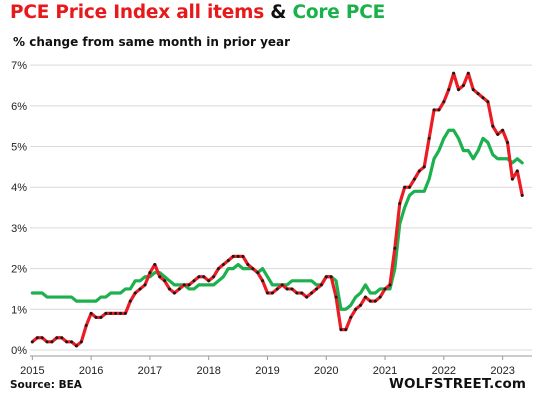 This screenshot has height=401, width=540. Describe the element at coordinates (208, 371) in the screenshot. I see `x-tick-label: 2018` at that location.